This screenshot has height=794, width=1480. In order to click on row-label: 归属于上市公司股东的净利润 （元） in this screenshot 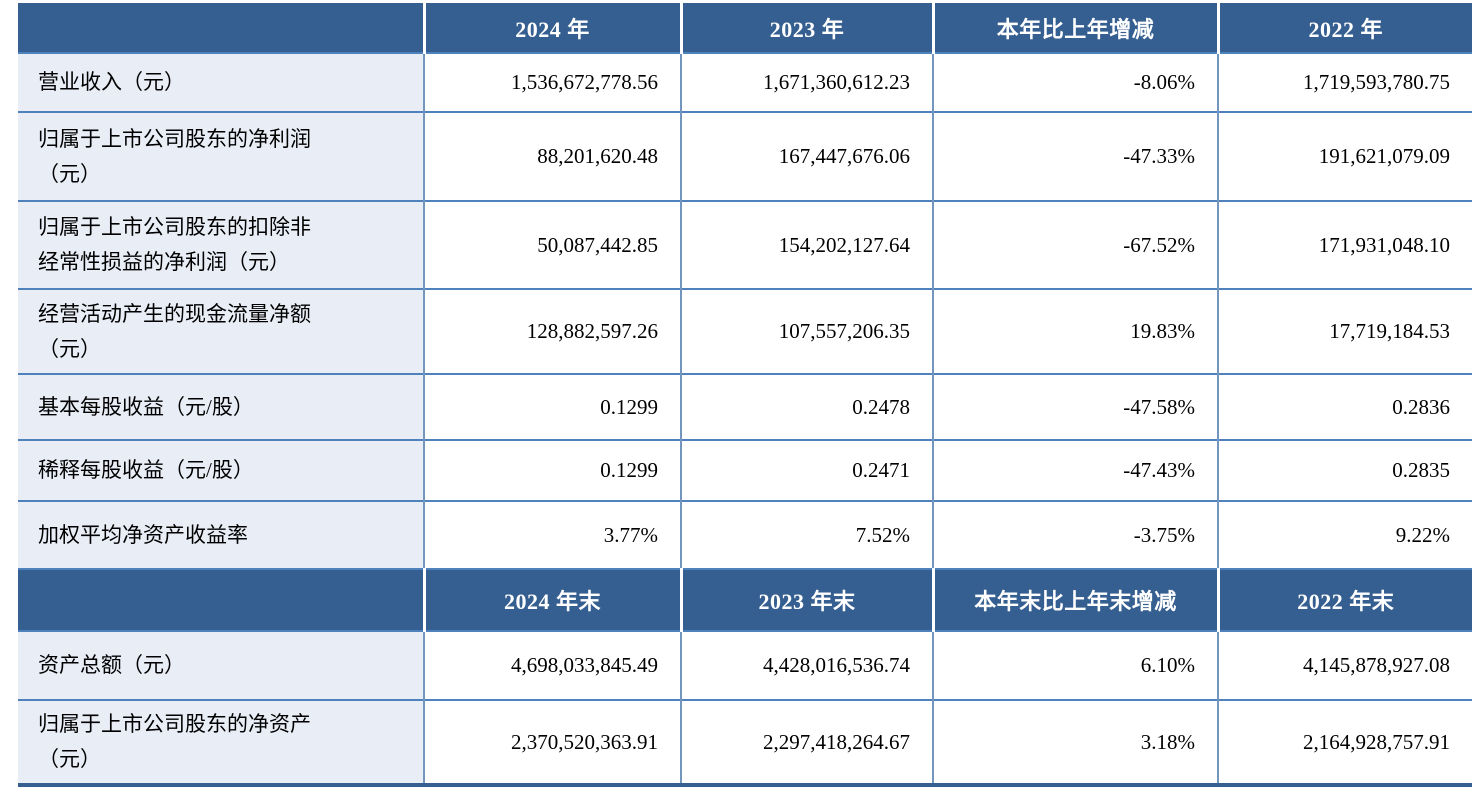, I will do `click(221, 156)`.